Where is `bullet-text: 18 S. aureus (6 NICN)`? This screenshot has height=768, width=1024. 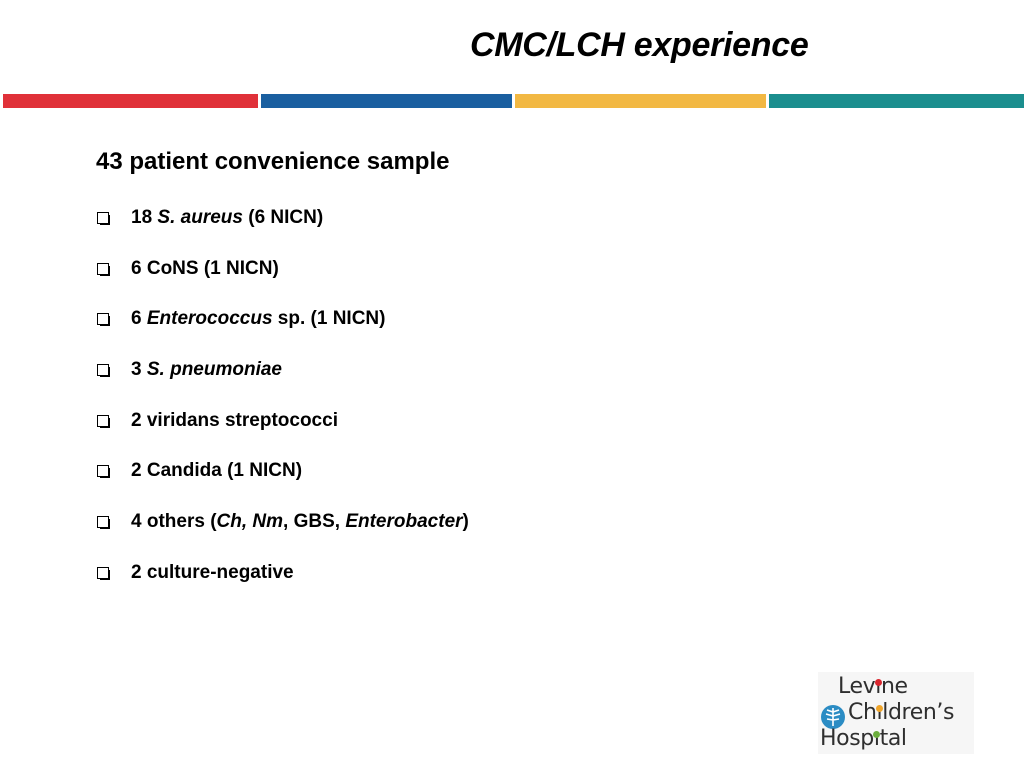 bullet-text: 18 S. aureus (6 NICN) is located at coordinates (227, 218).